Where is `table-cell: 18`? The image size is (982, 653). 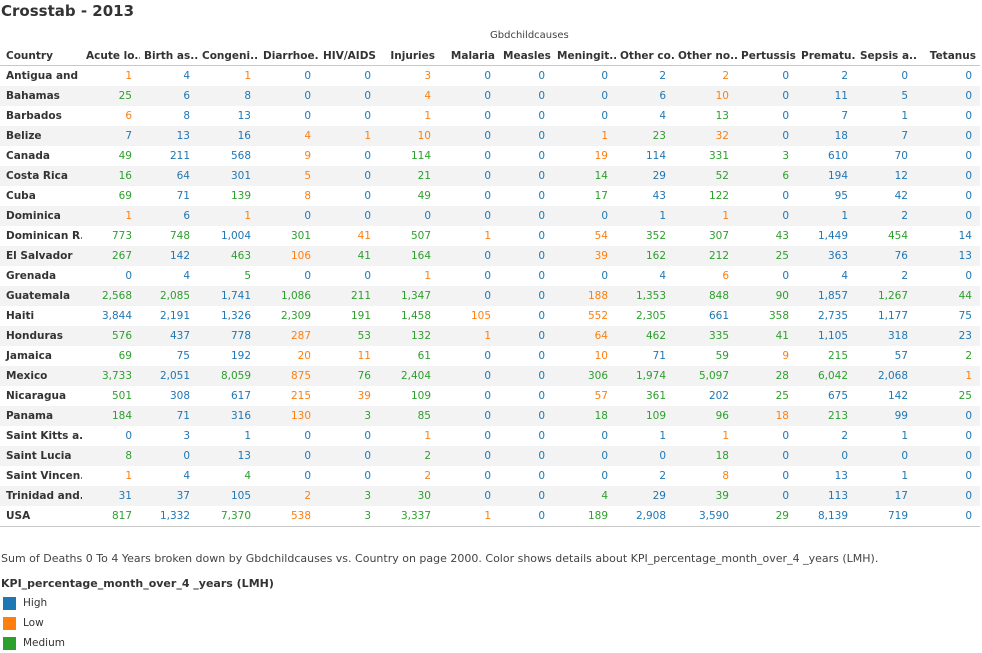 table-cell: 18 is located at coordinates (826, 136).